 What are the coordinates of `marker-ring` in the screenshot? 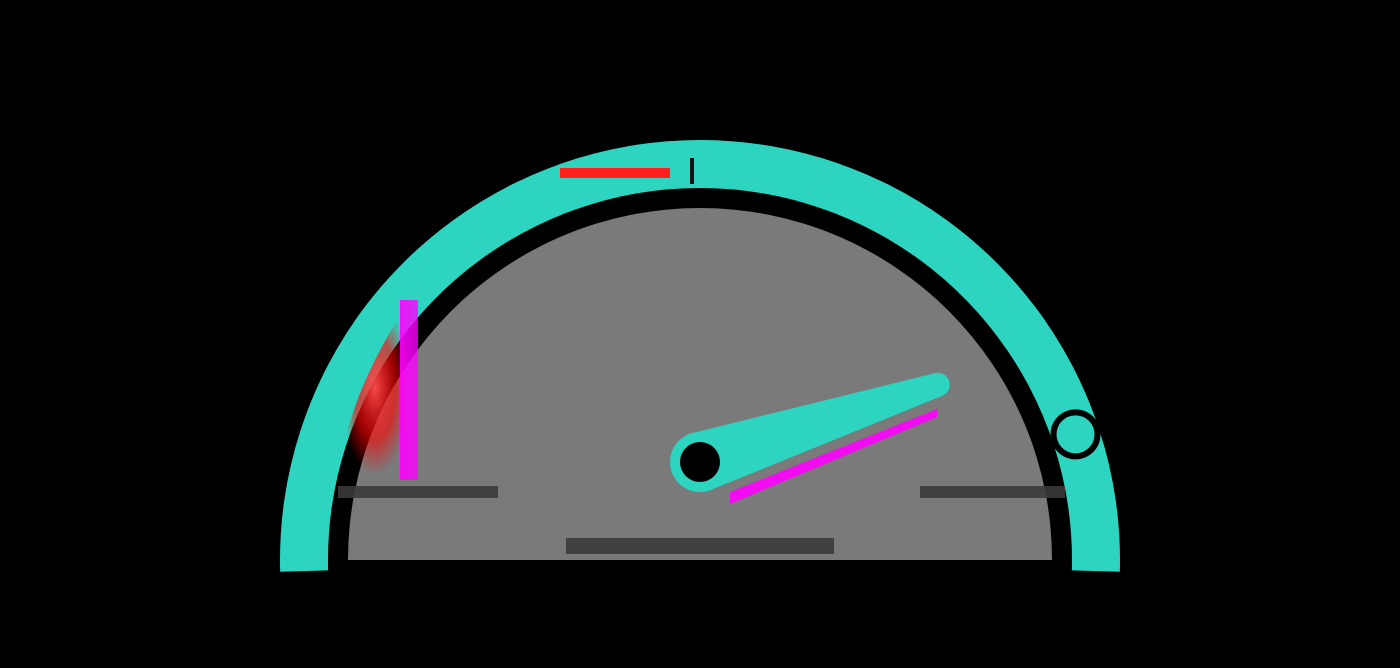 It's located at (1075, 434).